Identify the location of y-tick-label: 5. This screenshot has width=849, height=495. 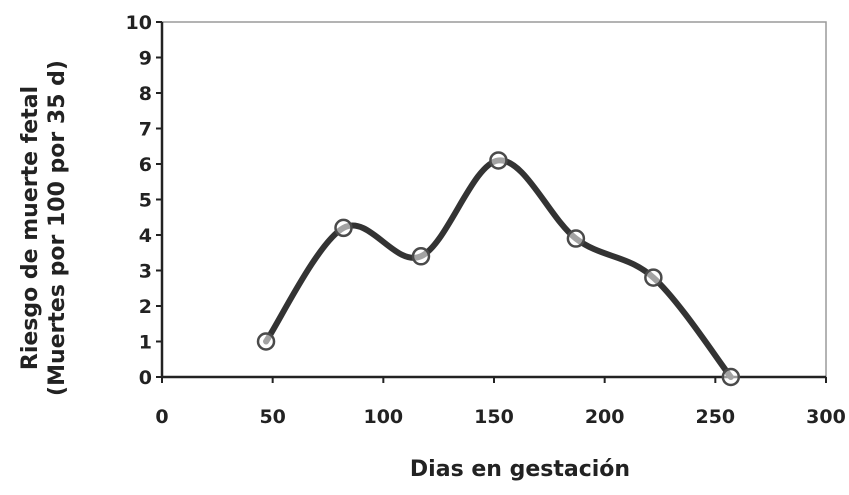
(145, 201).